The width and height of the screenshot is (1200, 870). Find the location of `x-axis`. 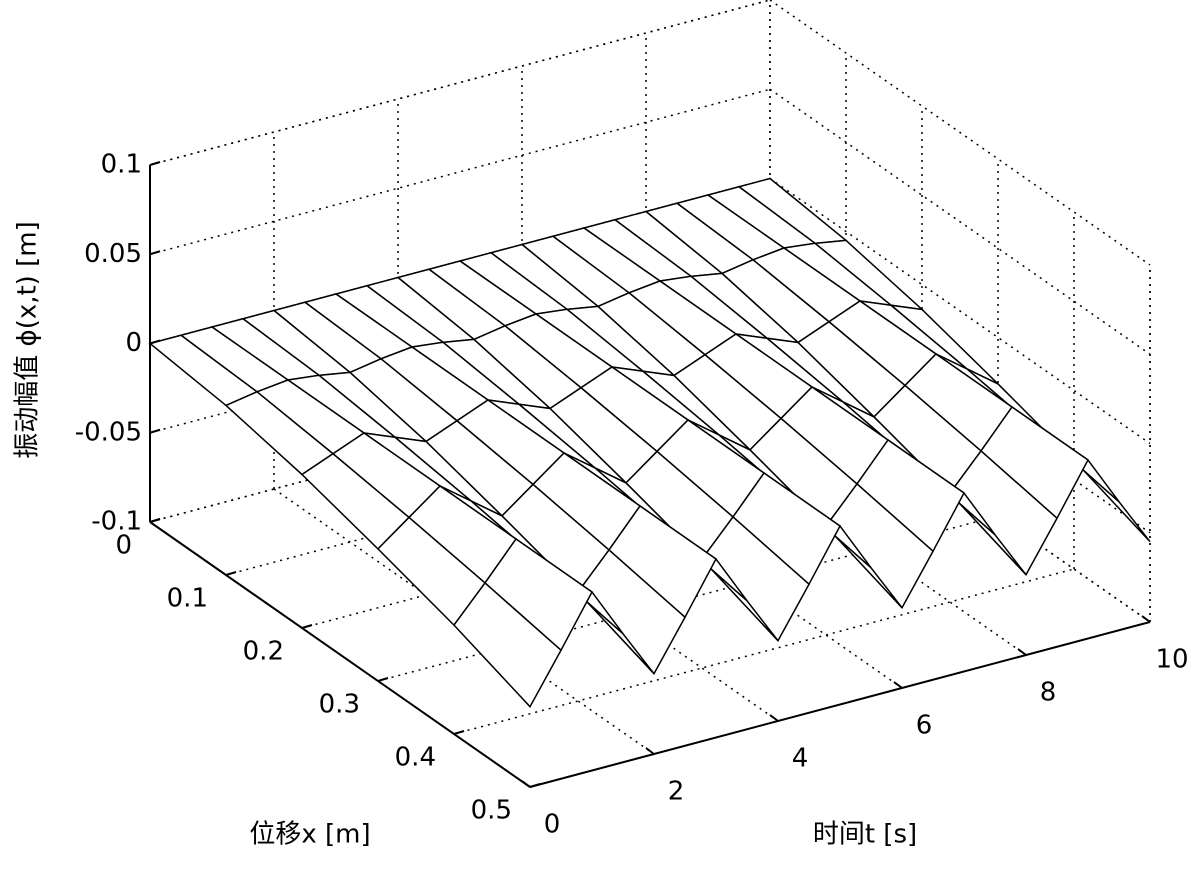

x-axis is located at coordinates (340, 654).